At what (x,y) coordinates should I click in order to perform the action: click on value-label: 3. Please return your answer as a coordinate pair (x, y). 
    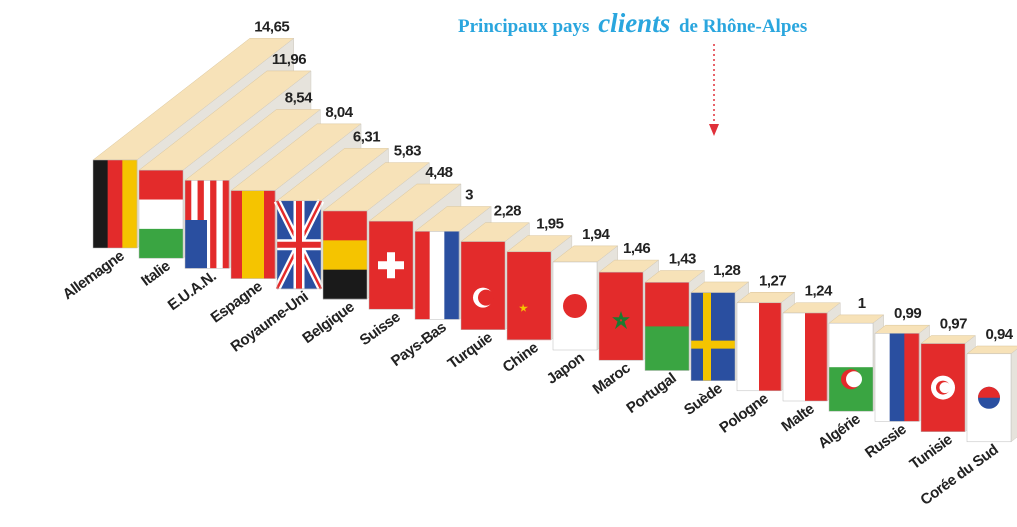
    Looking at the image, I should click on (469, 195).